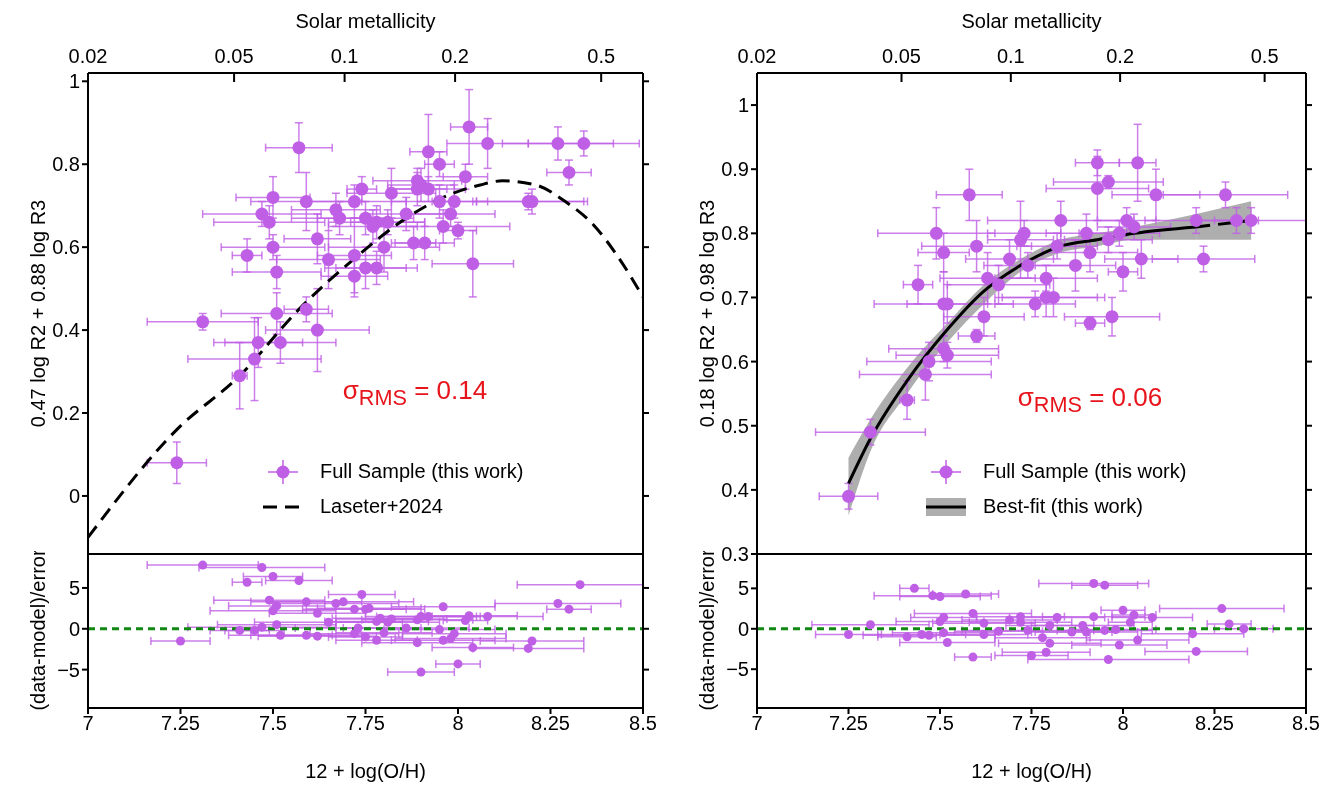 The image size is (1339, 792). What do you see at coordinates (735, 554) in the screenshot?
I see `y-tick-label: 0.3` at bounding box center [735, 554].